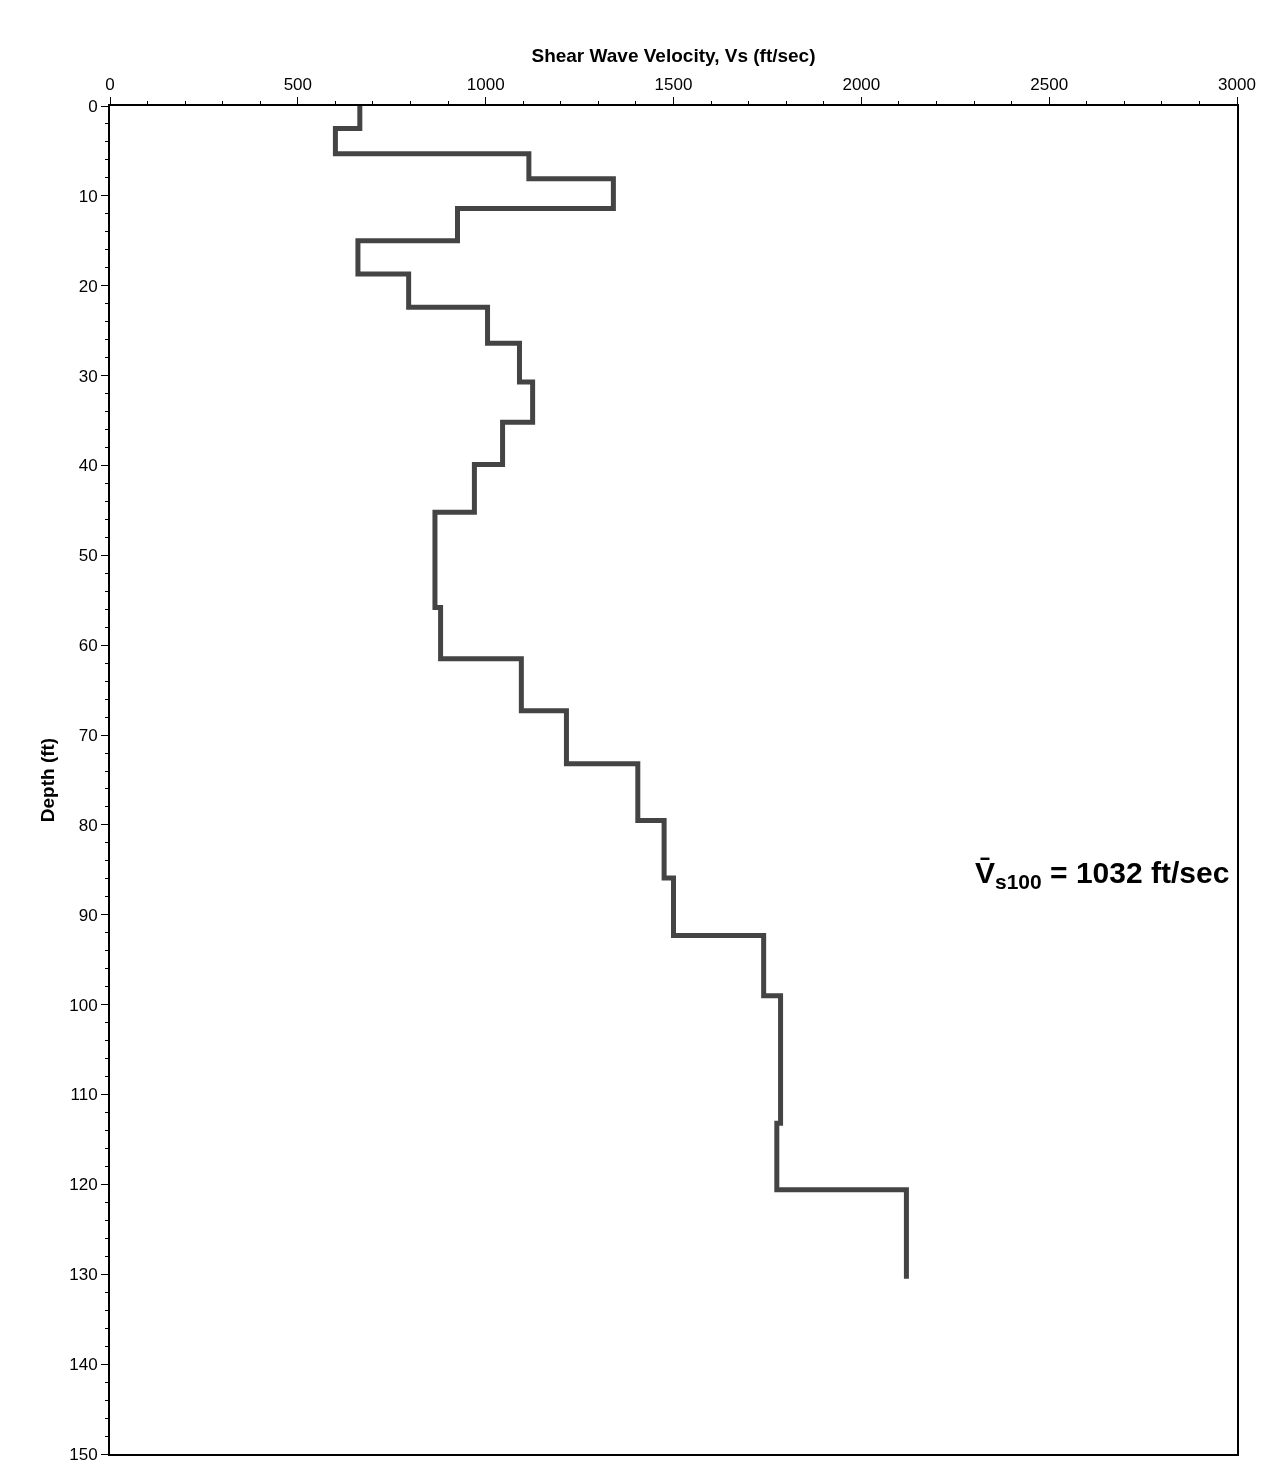 The image size is (1268, 1476). Describe the element at coordinates (861, 85) in the screenshot. I see `x-tick-label: 2000` at that location.